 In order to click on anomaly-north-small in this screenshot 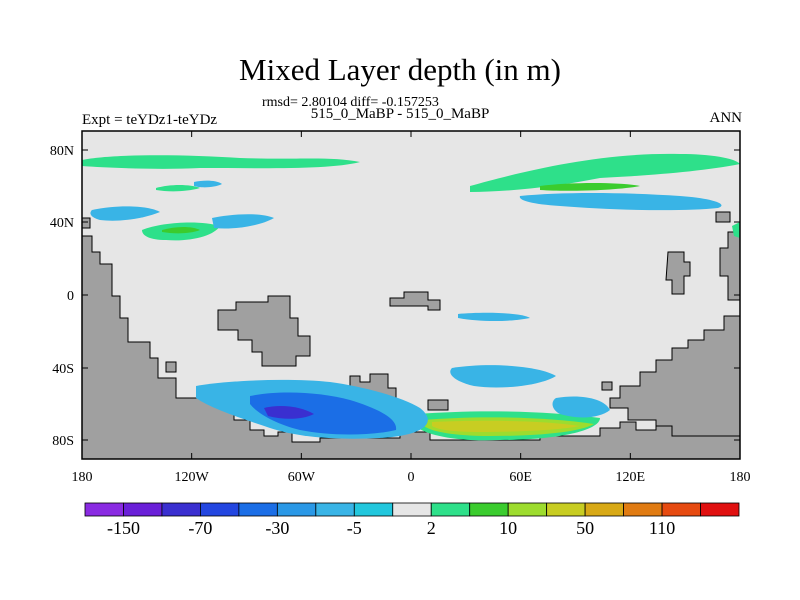, I will do `click(178, 188)`.